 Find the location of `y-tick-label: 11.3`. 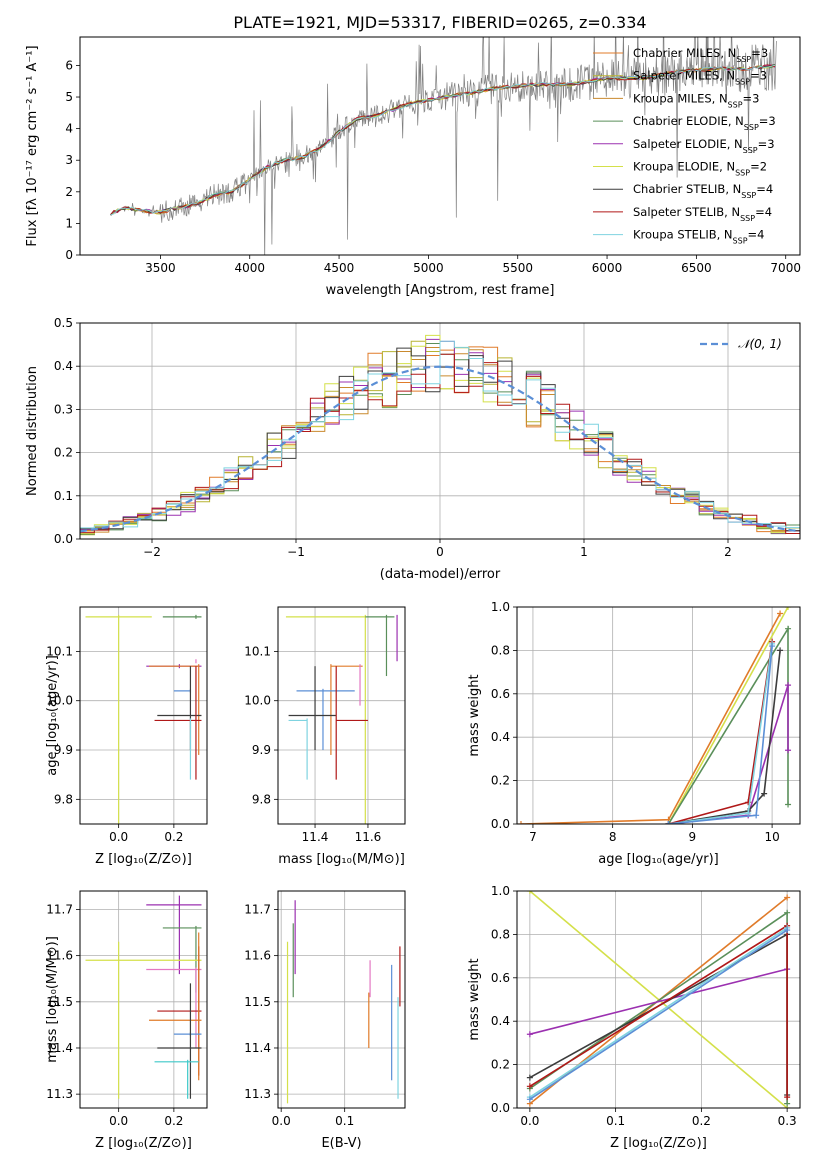

y-tick-label: 11.3 is located at coordinates (59, 1094).